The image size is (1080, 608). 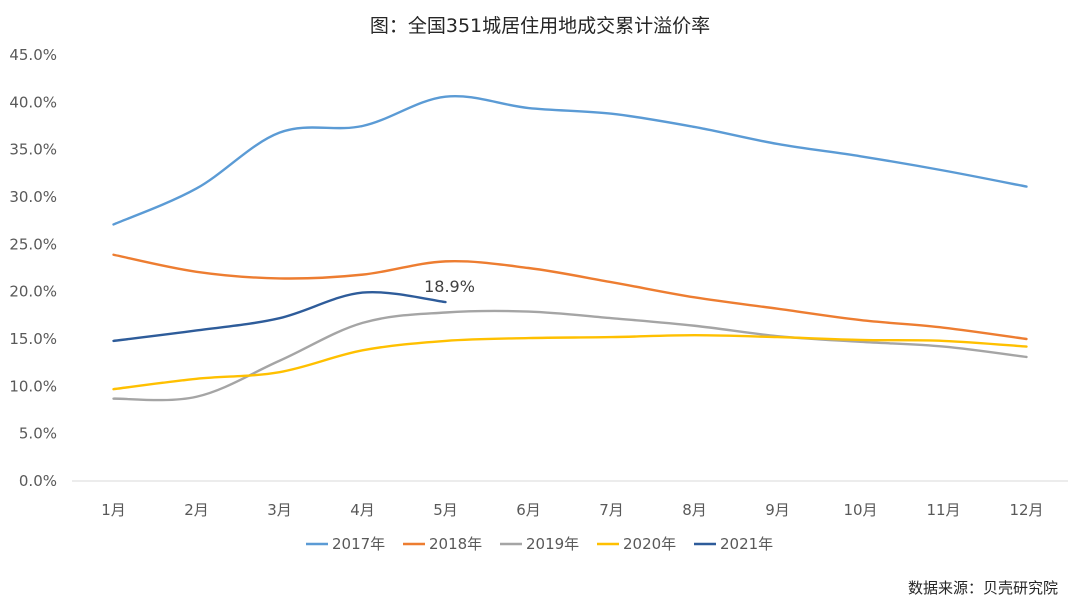 I want to click on y-tick-label: 5.0%, so click(x=38, y=434).